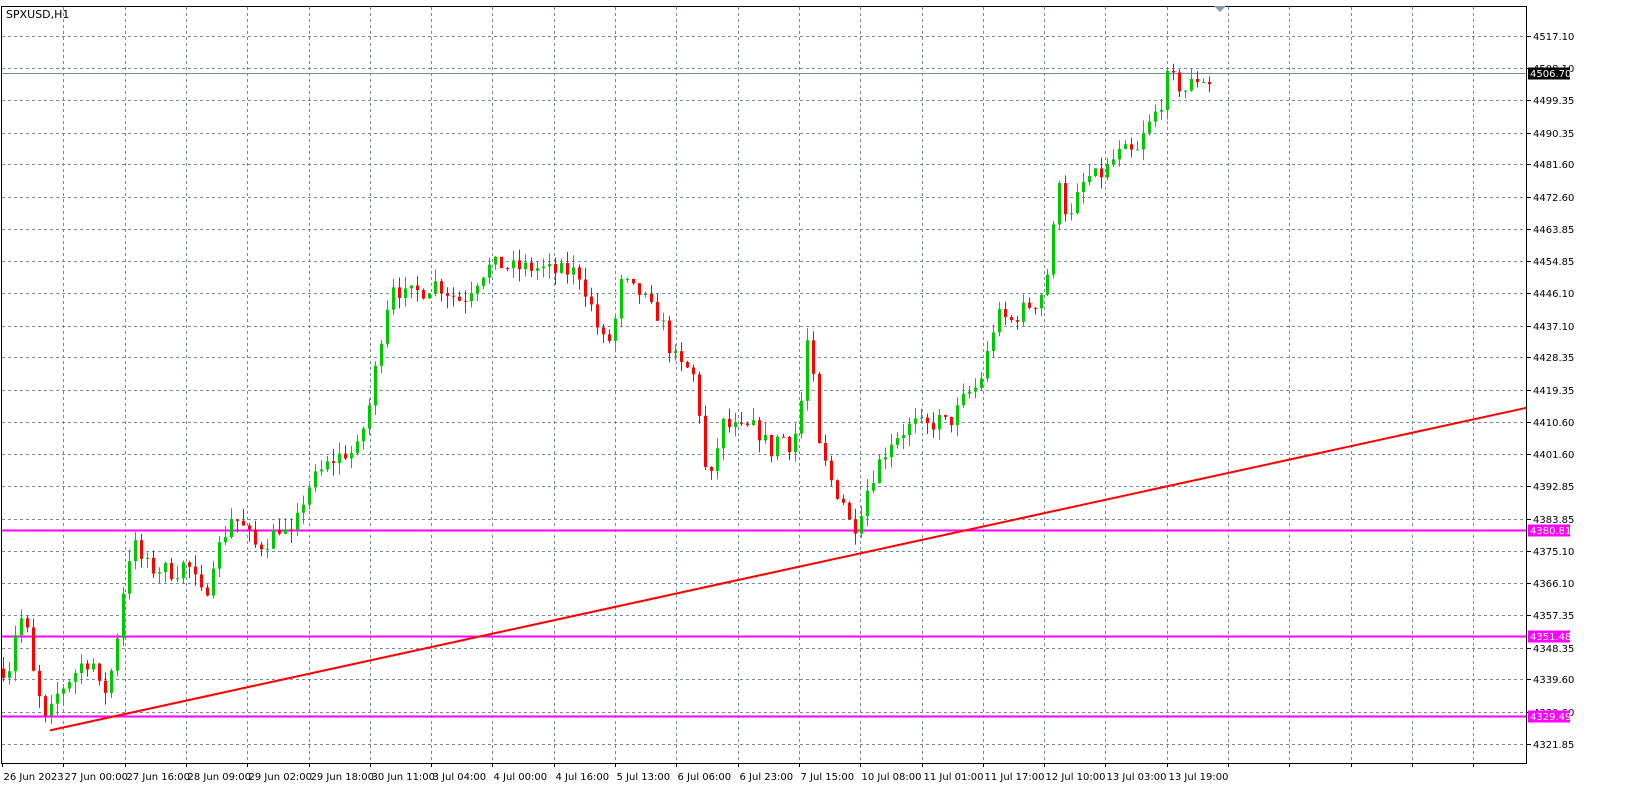 This screenshot has height=786, width=1637. I want to click on x-tick-label: 4 Jul 00:00, so click(521, 777).